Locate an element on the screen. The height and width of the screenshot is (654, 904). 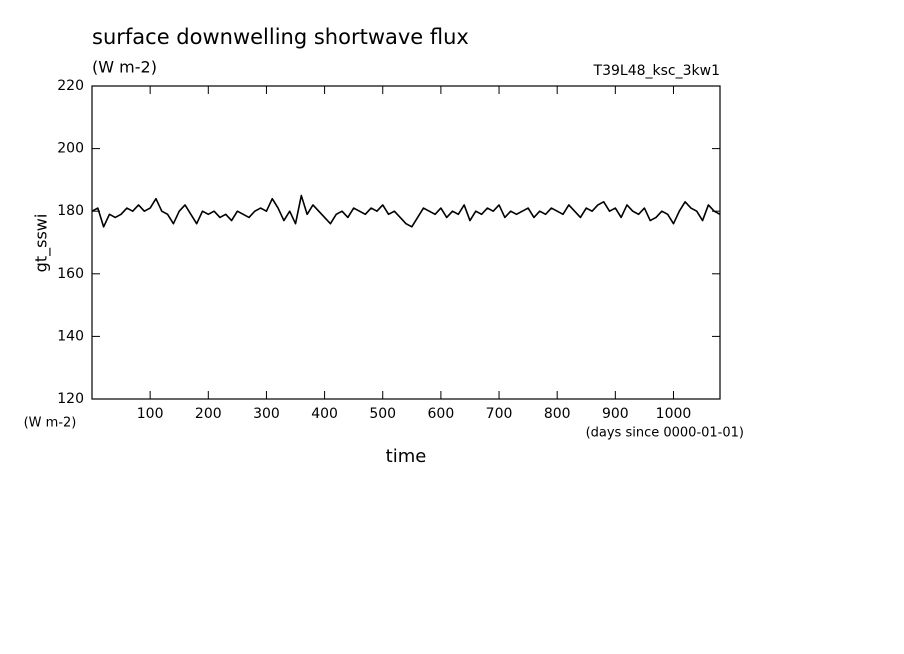
x-tick-label: 200 is located at coordinates (208, 414).